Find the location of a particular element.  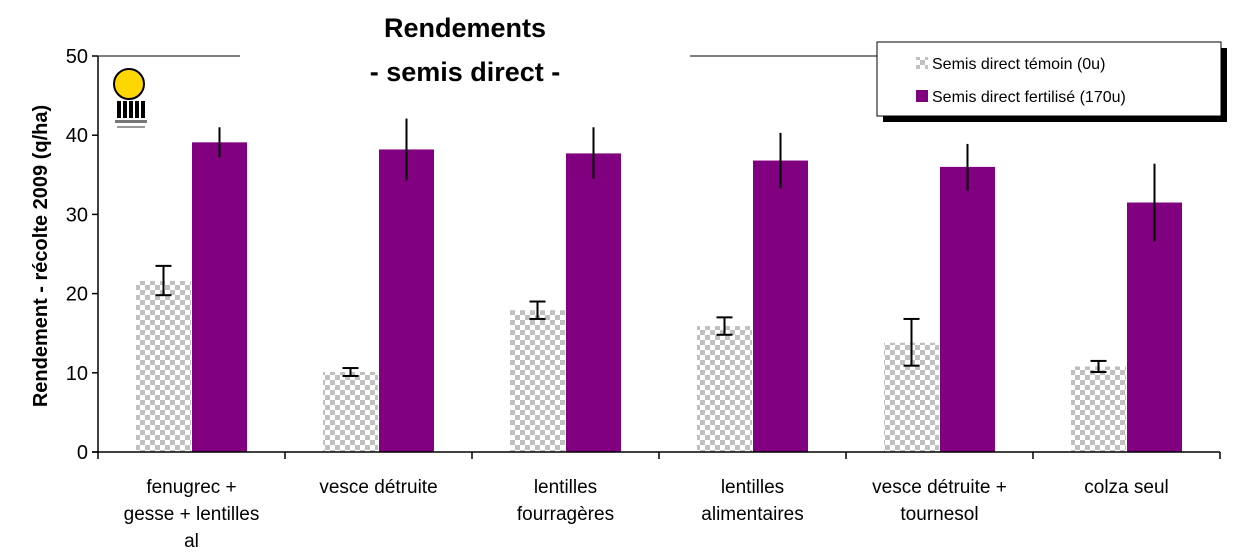

y-tick-label: 0 is located at coordinates (82, 453).